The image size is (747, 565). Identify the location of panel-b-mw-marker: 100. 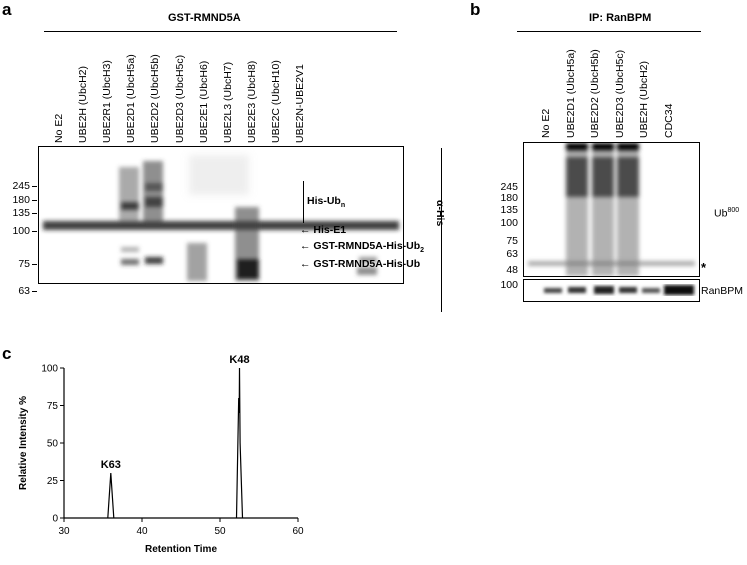
(509, 223).